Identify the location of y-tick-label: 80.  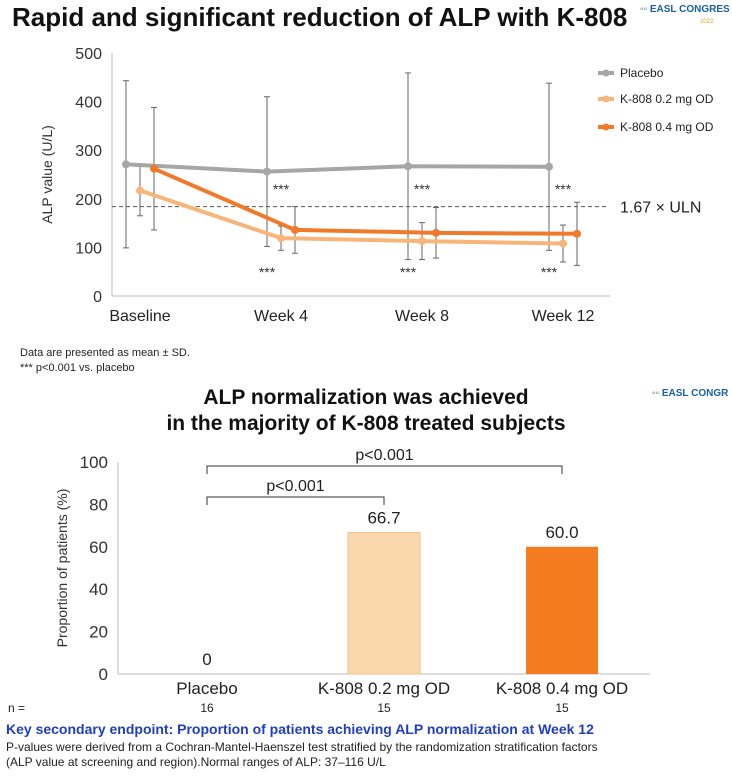
(98, 504).